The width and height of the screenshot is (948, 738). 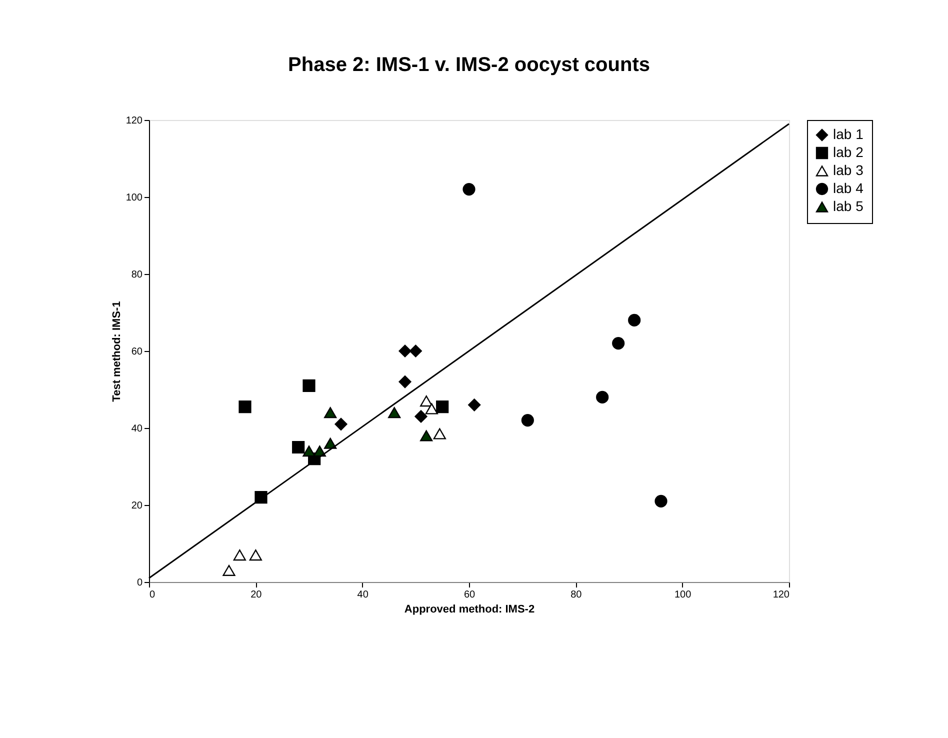 What do you see at coordinates (848, 188) in the screenshot?
I see `legend-label: lab 4` at bounding box center [848, 188].